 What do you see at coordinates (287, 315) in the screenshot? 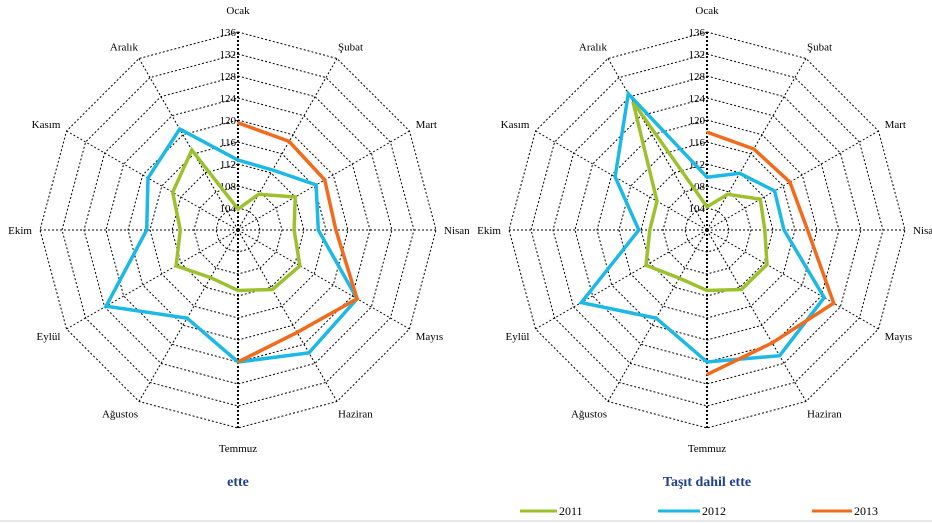
I see `spoke-haziran` at bounding box center [287, 315].